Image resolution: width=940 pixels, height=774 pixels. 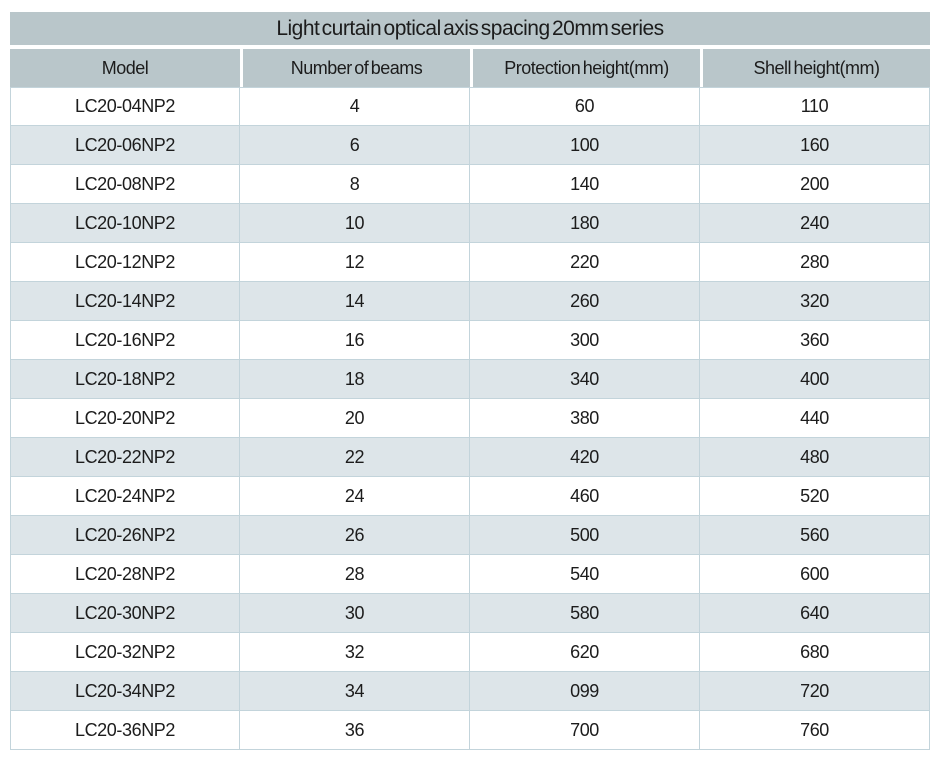 What do you see at coordinates (125, 106) in the screenshot?
I see `model-cell: LC20-04NP2` at bounding box center [125, 106].